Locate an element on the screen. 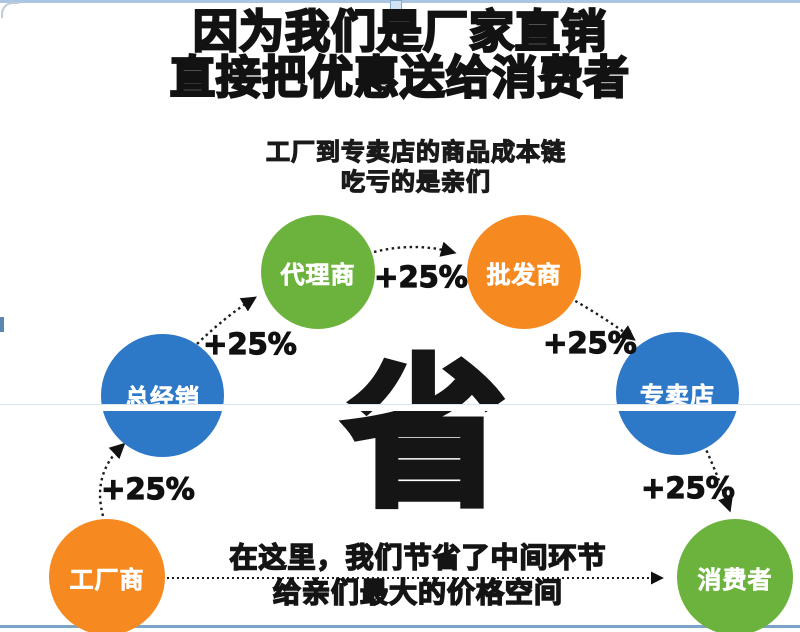 The image size is (800, 632). corner-arc is located at coordinates (10, 10).